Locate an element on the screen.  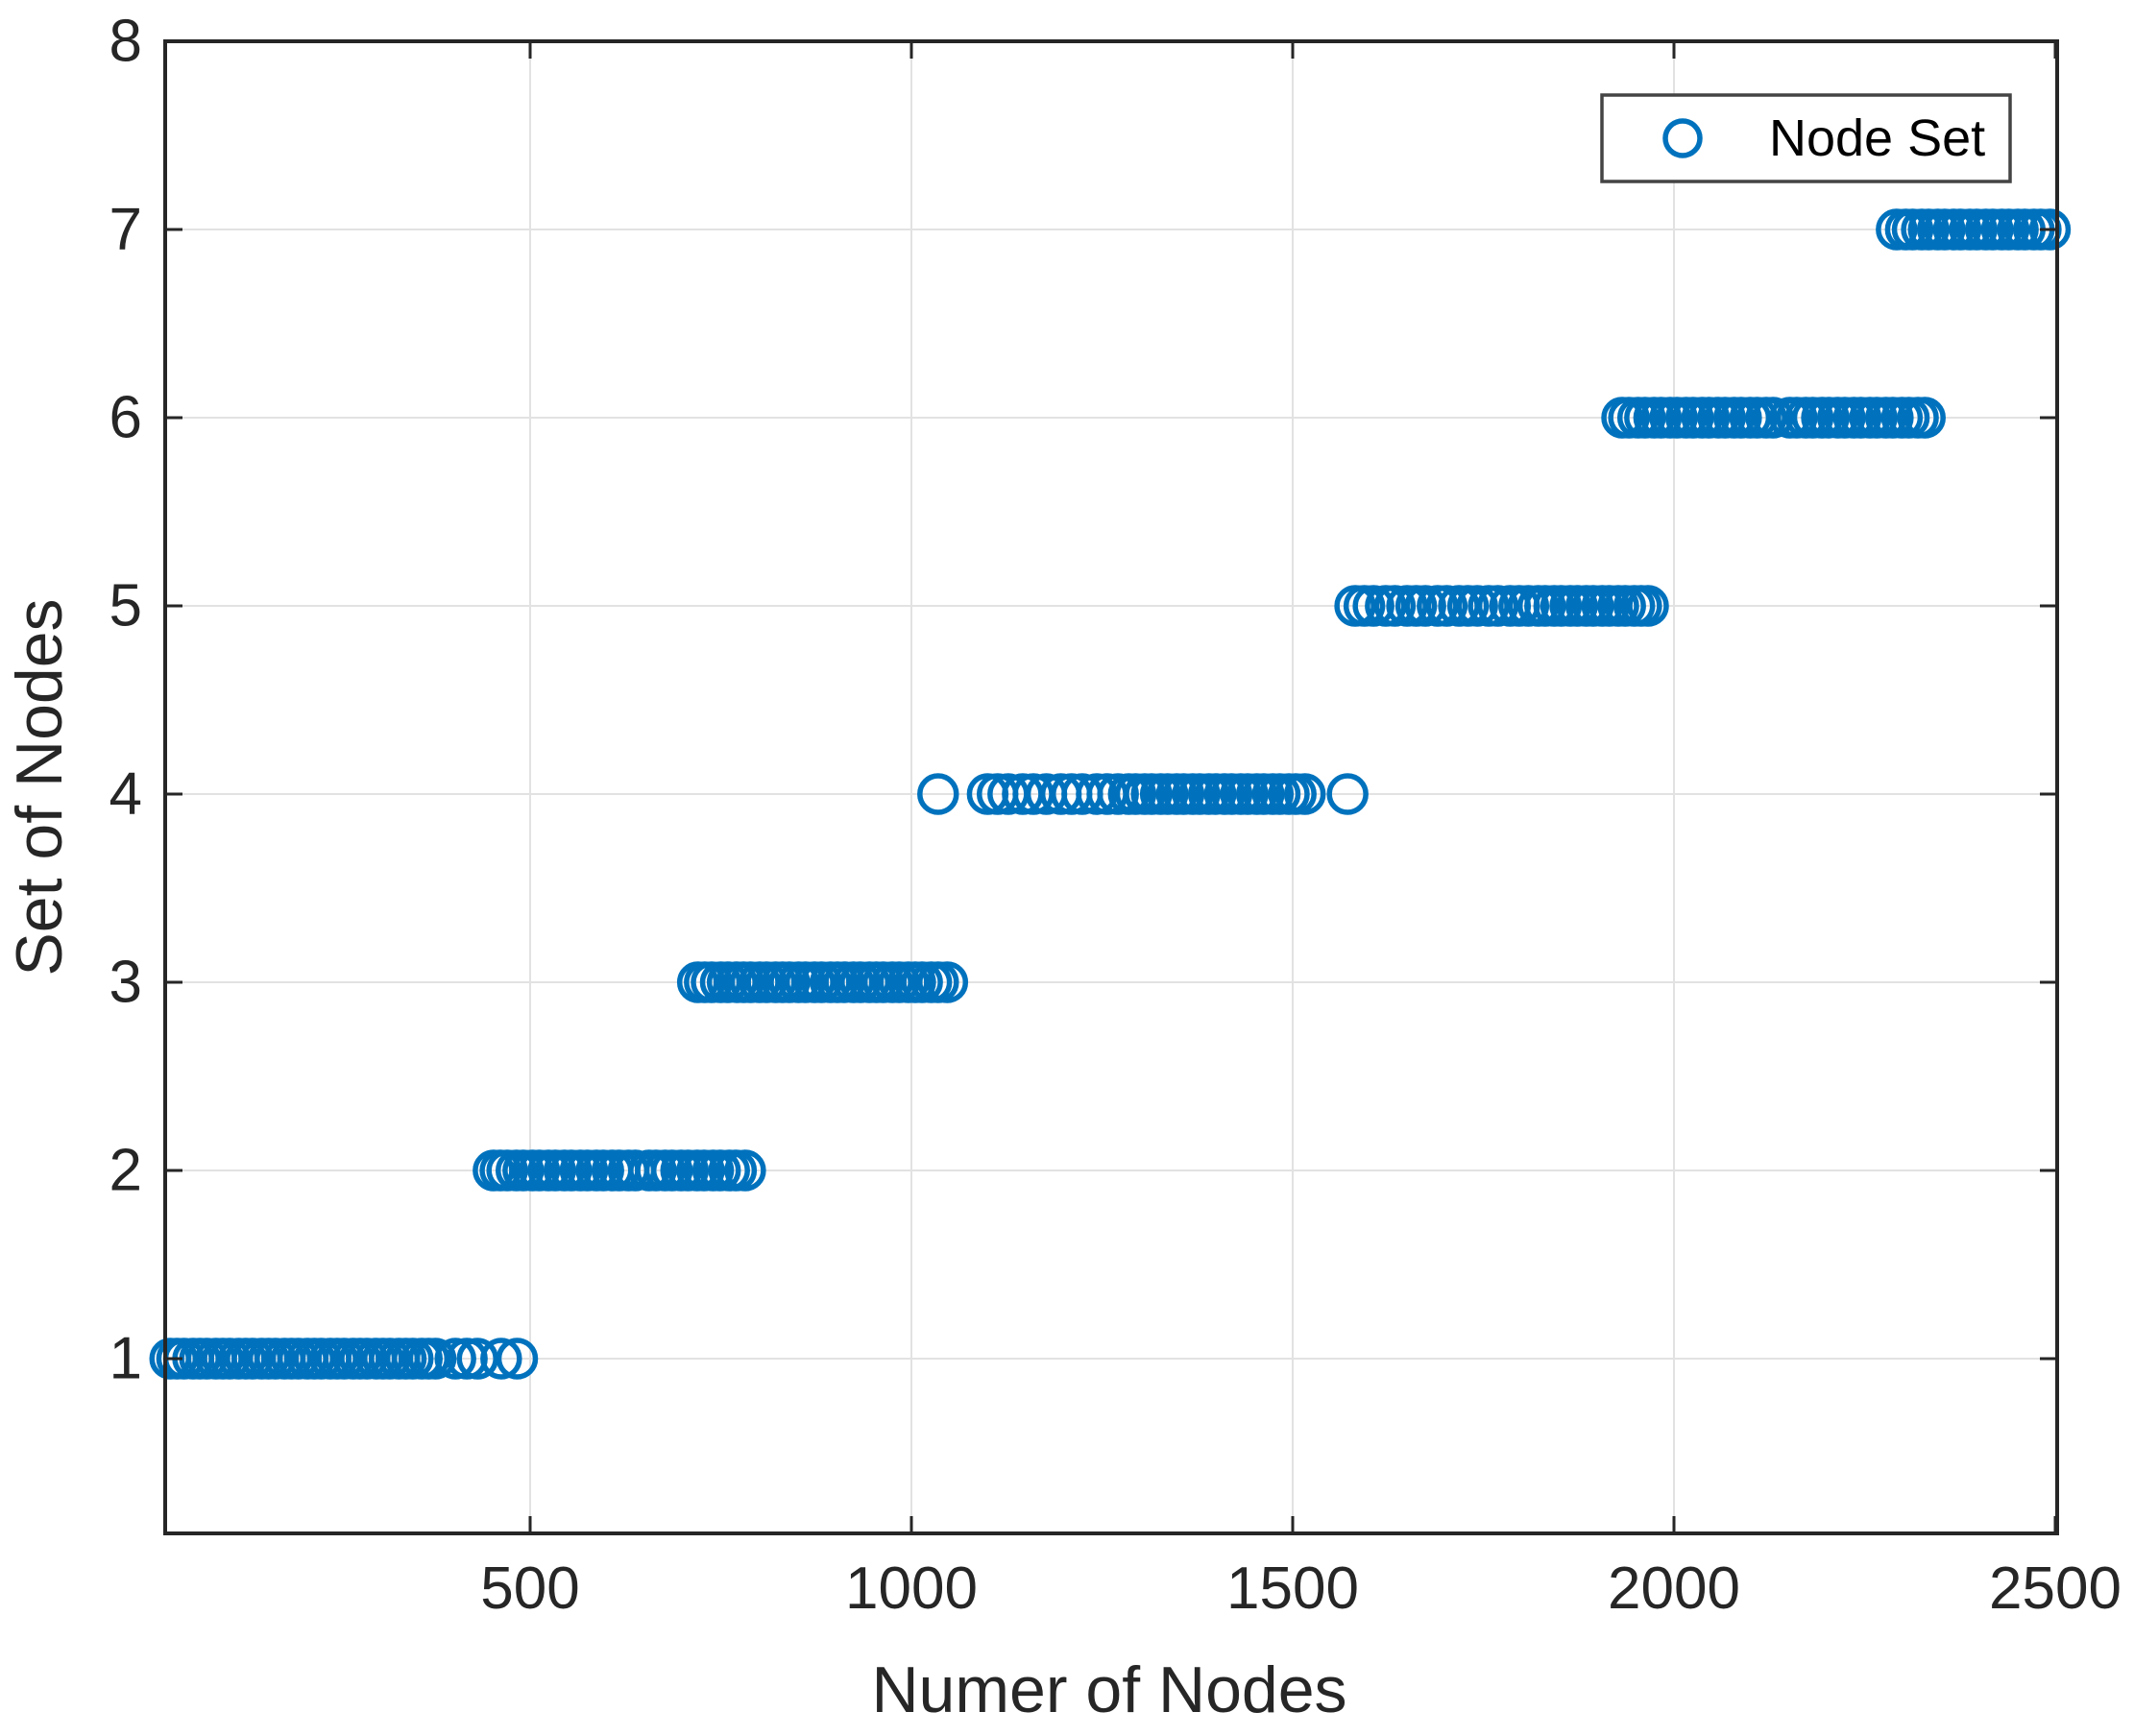
x-tick-label: 1000 is located at coordinates (911, 1588).